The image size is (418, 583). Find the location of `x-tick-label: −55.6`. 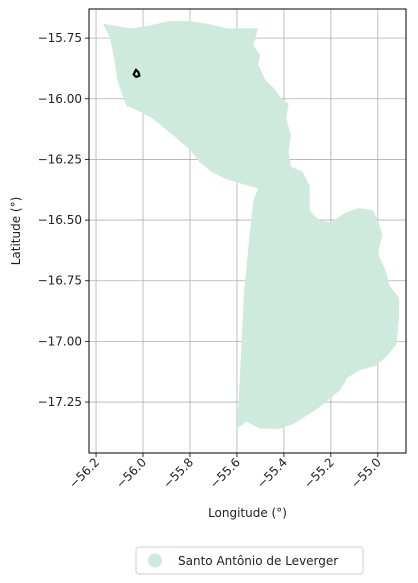

x-tick-label: −55.6 is located at coordinates (225, 473).